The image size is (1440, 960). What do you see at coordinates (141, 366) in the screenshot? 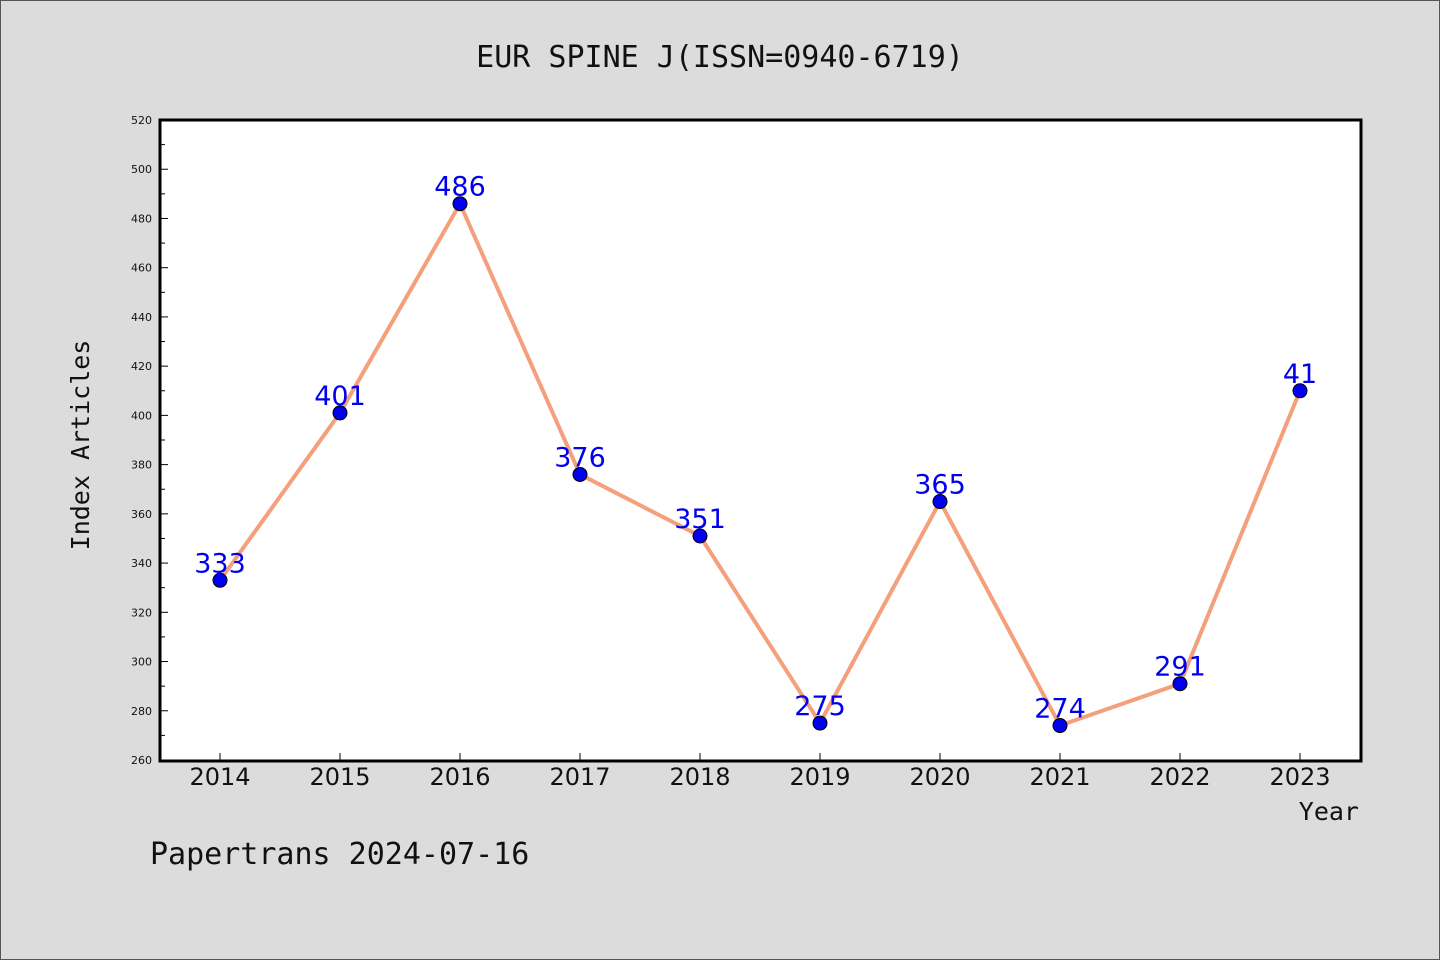
I see `y-tick-label: 420` at bounding box center [141, 366].